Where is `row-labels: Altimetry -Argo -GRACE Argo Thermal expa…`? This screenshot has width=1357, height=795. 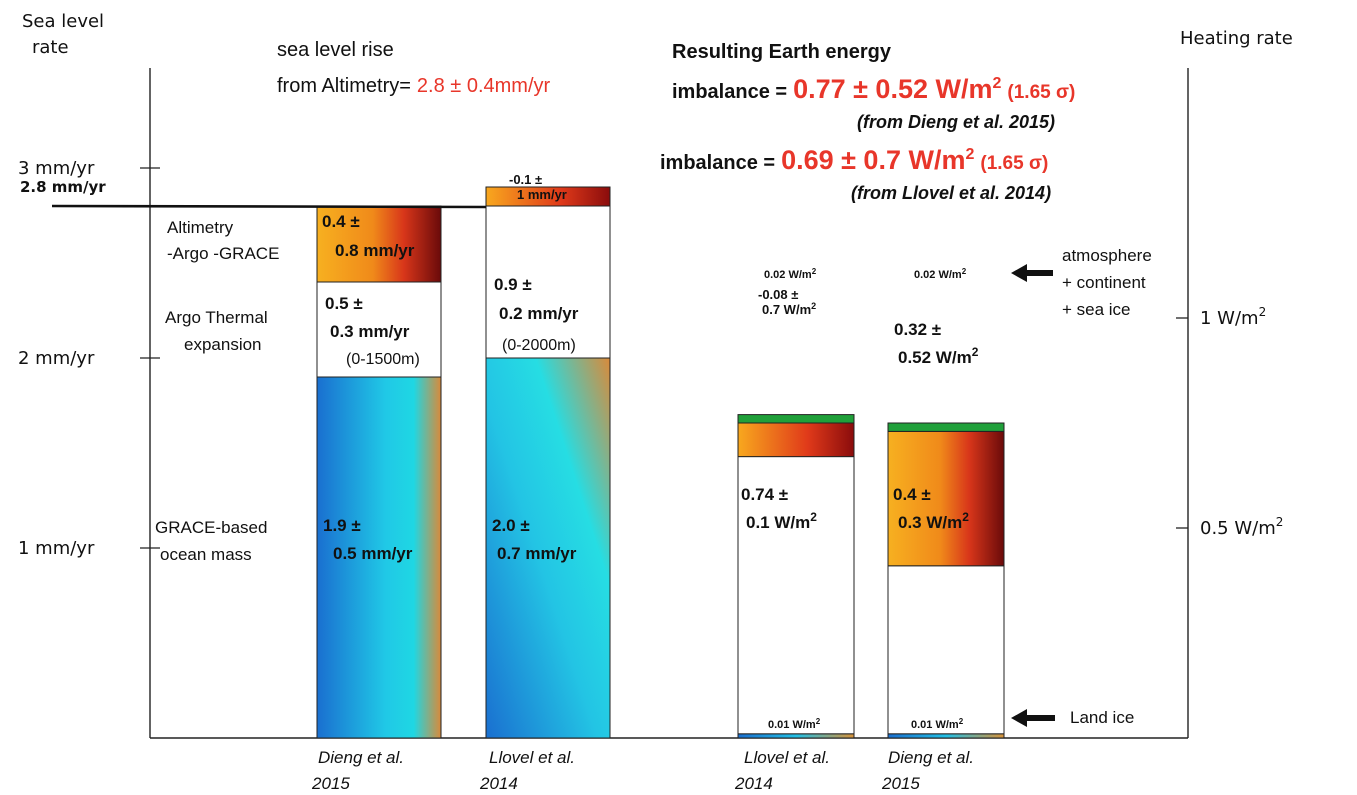
row-labels: Altimetry -Argo -GRACE Argo Thermal expa… is located at coordinates (217, 391).